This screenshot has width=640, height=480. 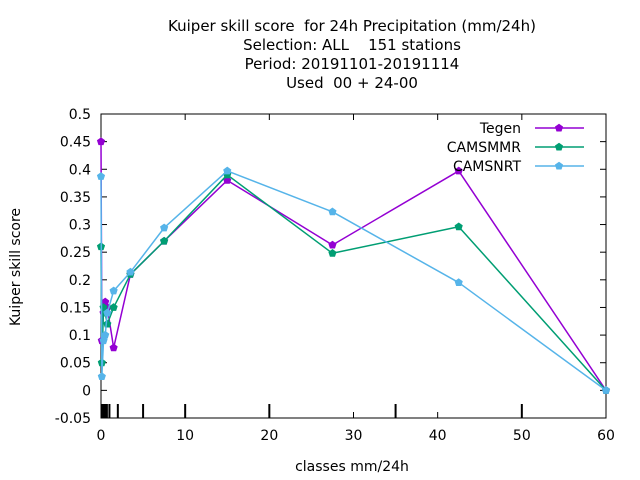 I want to click on y-tick-label: 0.3, so click(x=80, y=226).